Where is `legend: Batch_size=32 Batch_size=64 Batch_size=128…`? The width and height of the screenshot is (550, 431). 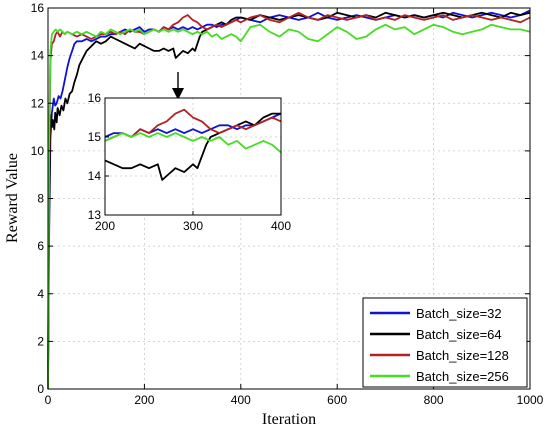
legend: Batch_size=32 Batch_size=64 Batch_size=128… is located at coordinates (445, 342).